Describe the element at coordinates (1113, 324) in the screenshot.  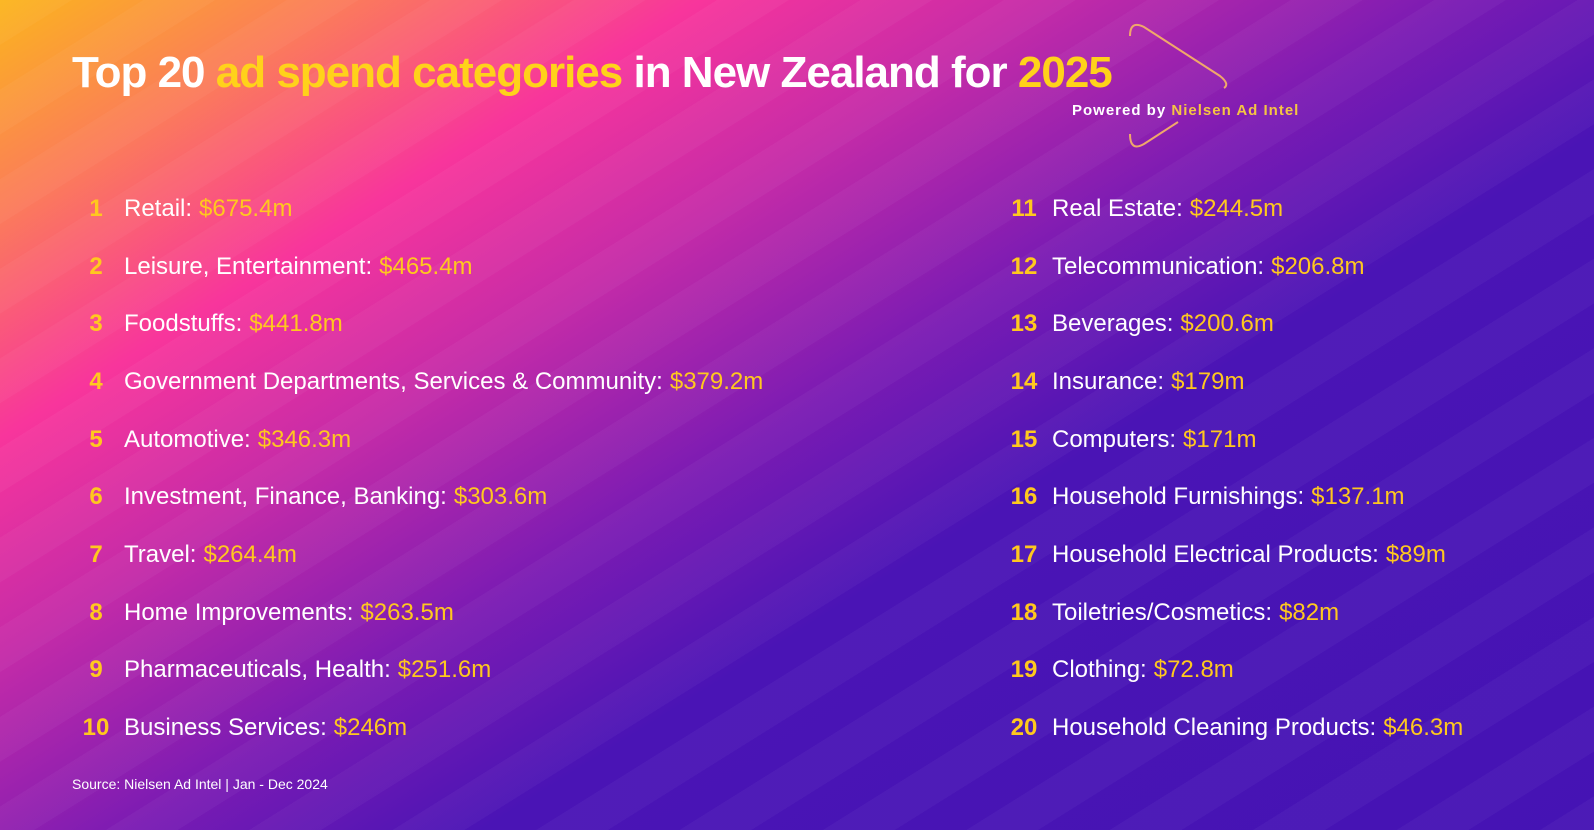
I see `category-label: Beverages:` at that location.